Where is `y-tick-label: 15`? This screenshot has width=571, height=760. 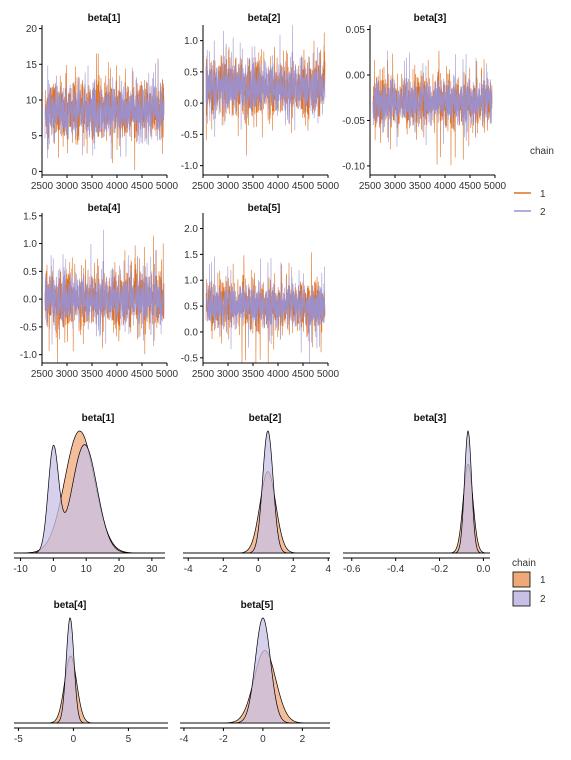 y-tick-label: 15 is located at coordinates (32, 65).